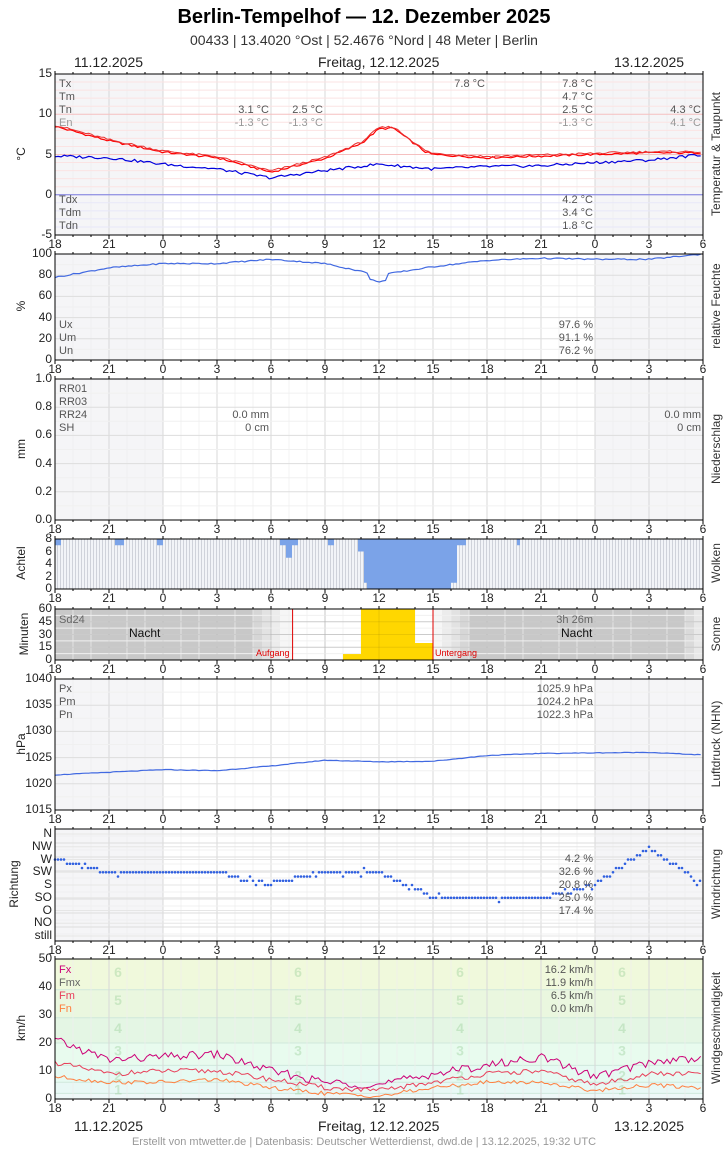  I want to click on y-tick-label: 0, so click(48, 359).